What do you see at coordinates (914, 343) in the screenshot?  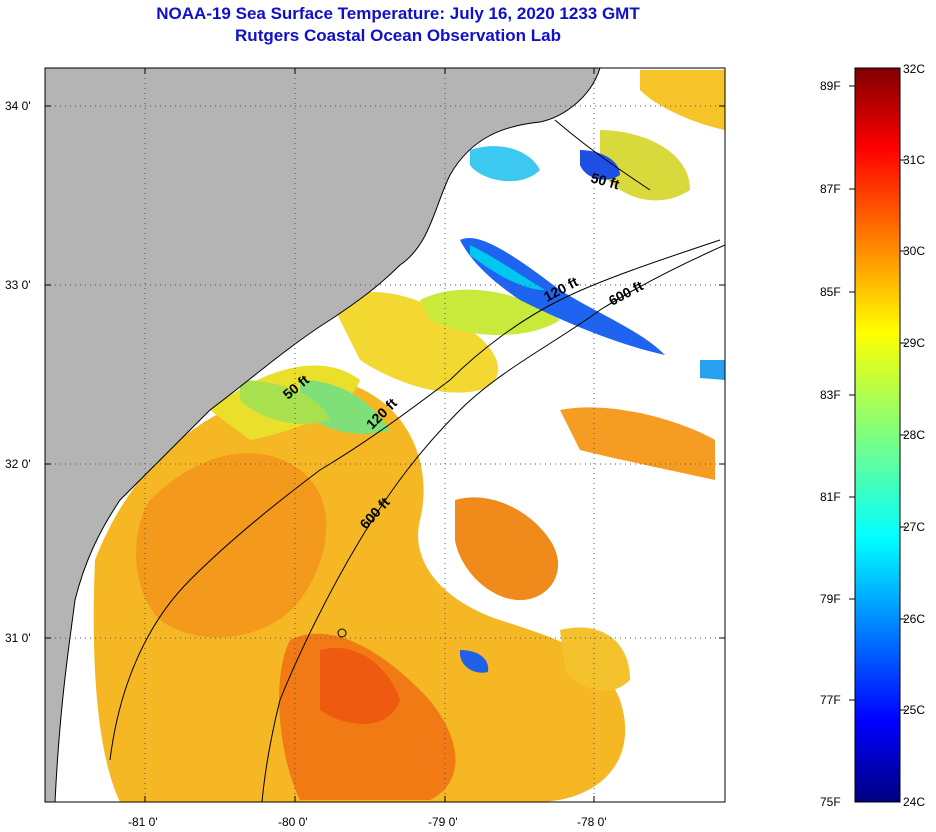 I see `colorbar-label-c: 29C` at bounding box center [914, 343].